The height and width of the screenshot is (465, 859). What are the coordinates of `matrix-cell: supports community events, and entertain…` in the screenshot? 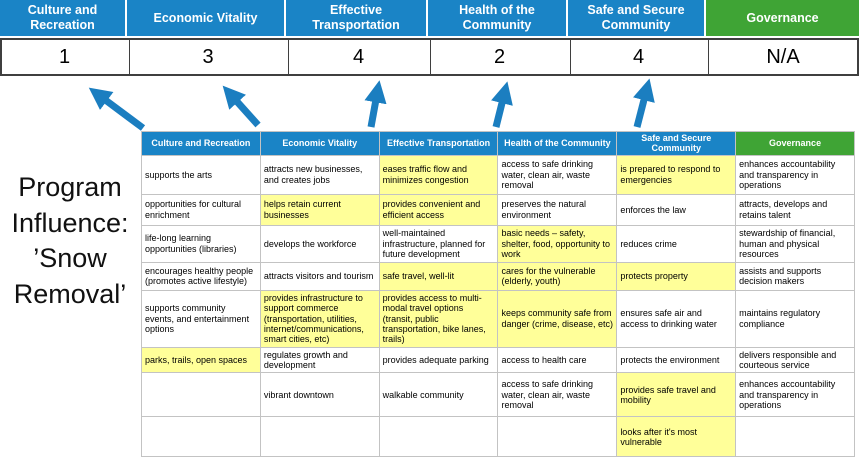 It's located at (201, 318).